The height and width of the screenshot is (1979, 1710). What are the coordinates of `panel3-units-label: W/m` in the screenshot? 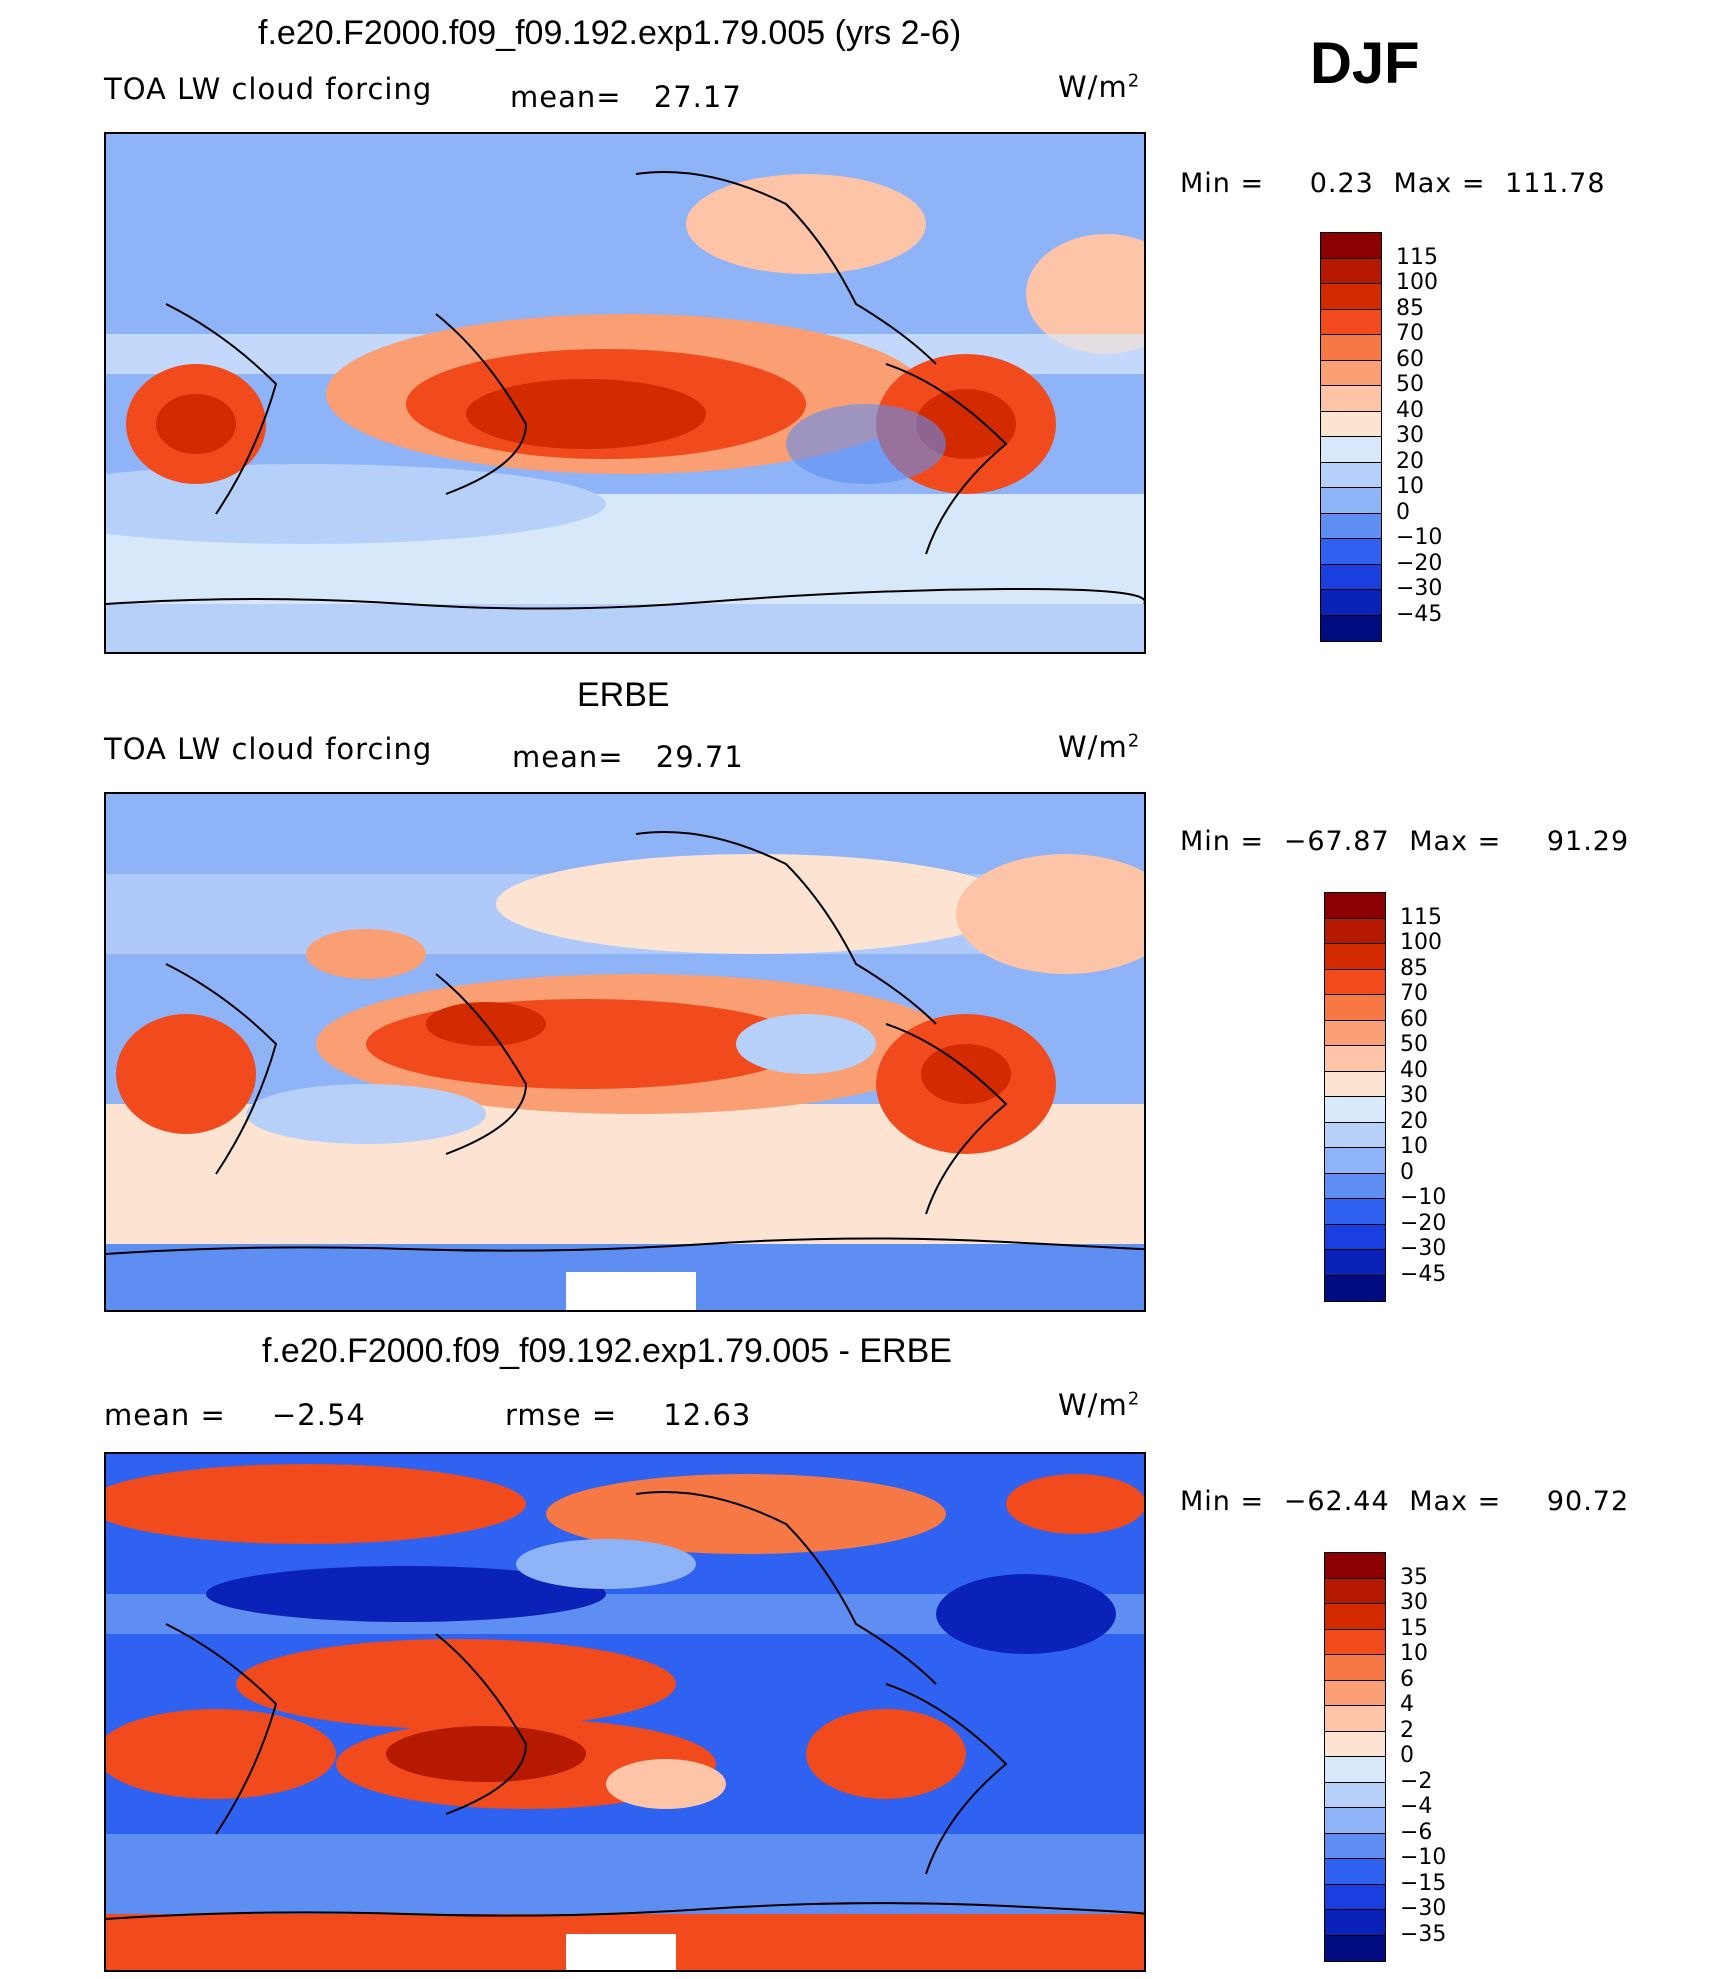 It's located at (1093, 1405).